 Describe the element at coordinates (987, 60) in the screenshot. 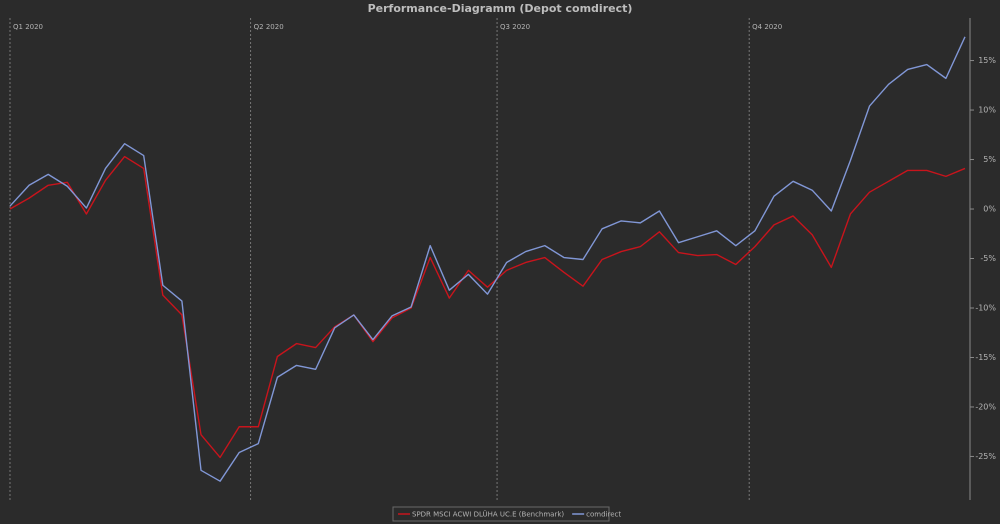

I see `y-tick-label: 15%` at that location.